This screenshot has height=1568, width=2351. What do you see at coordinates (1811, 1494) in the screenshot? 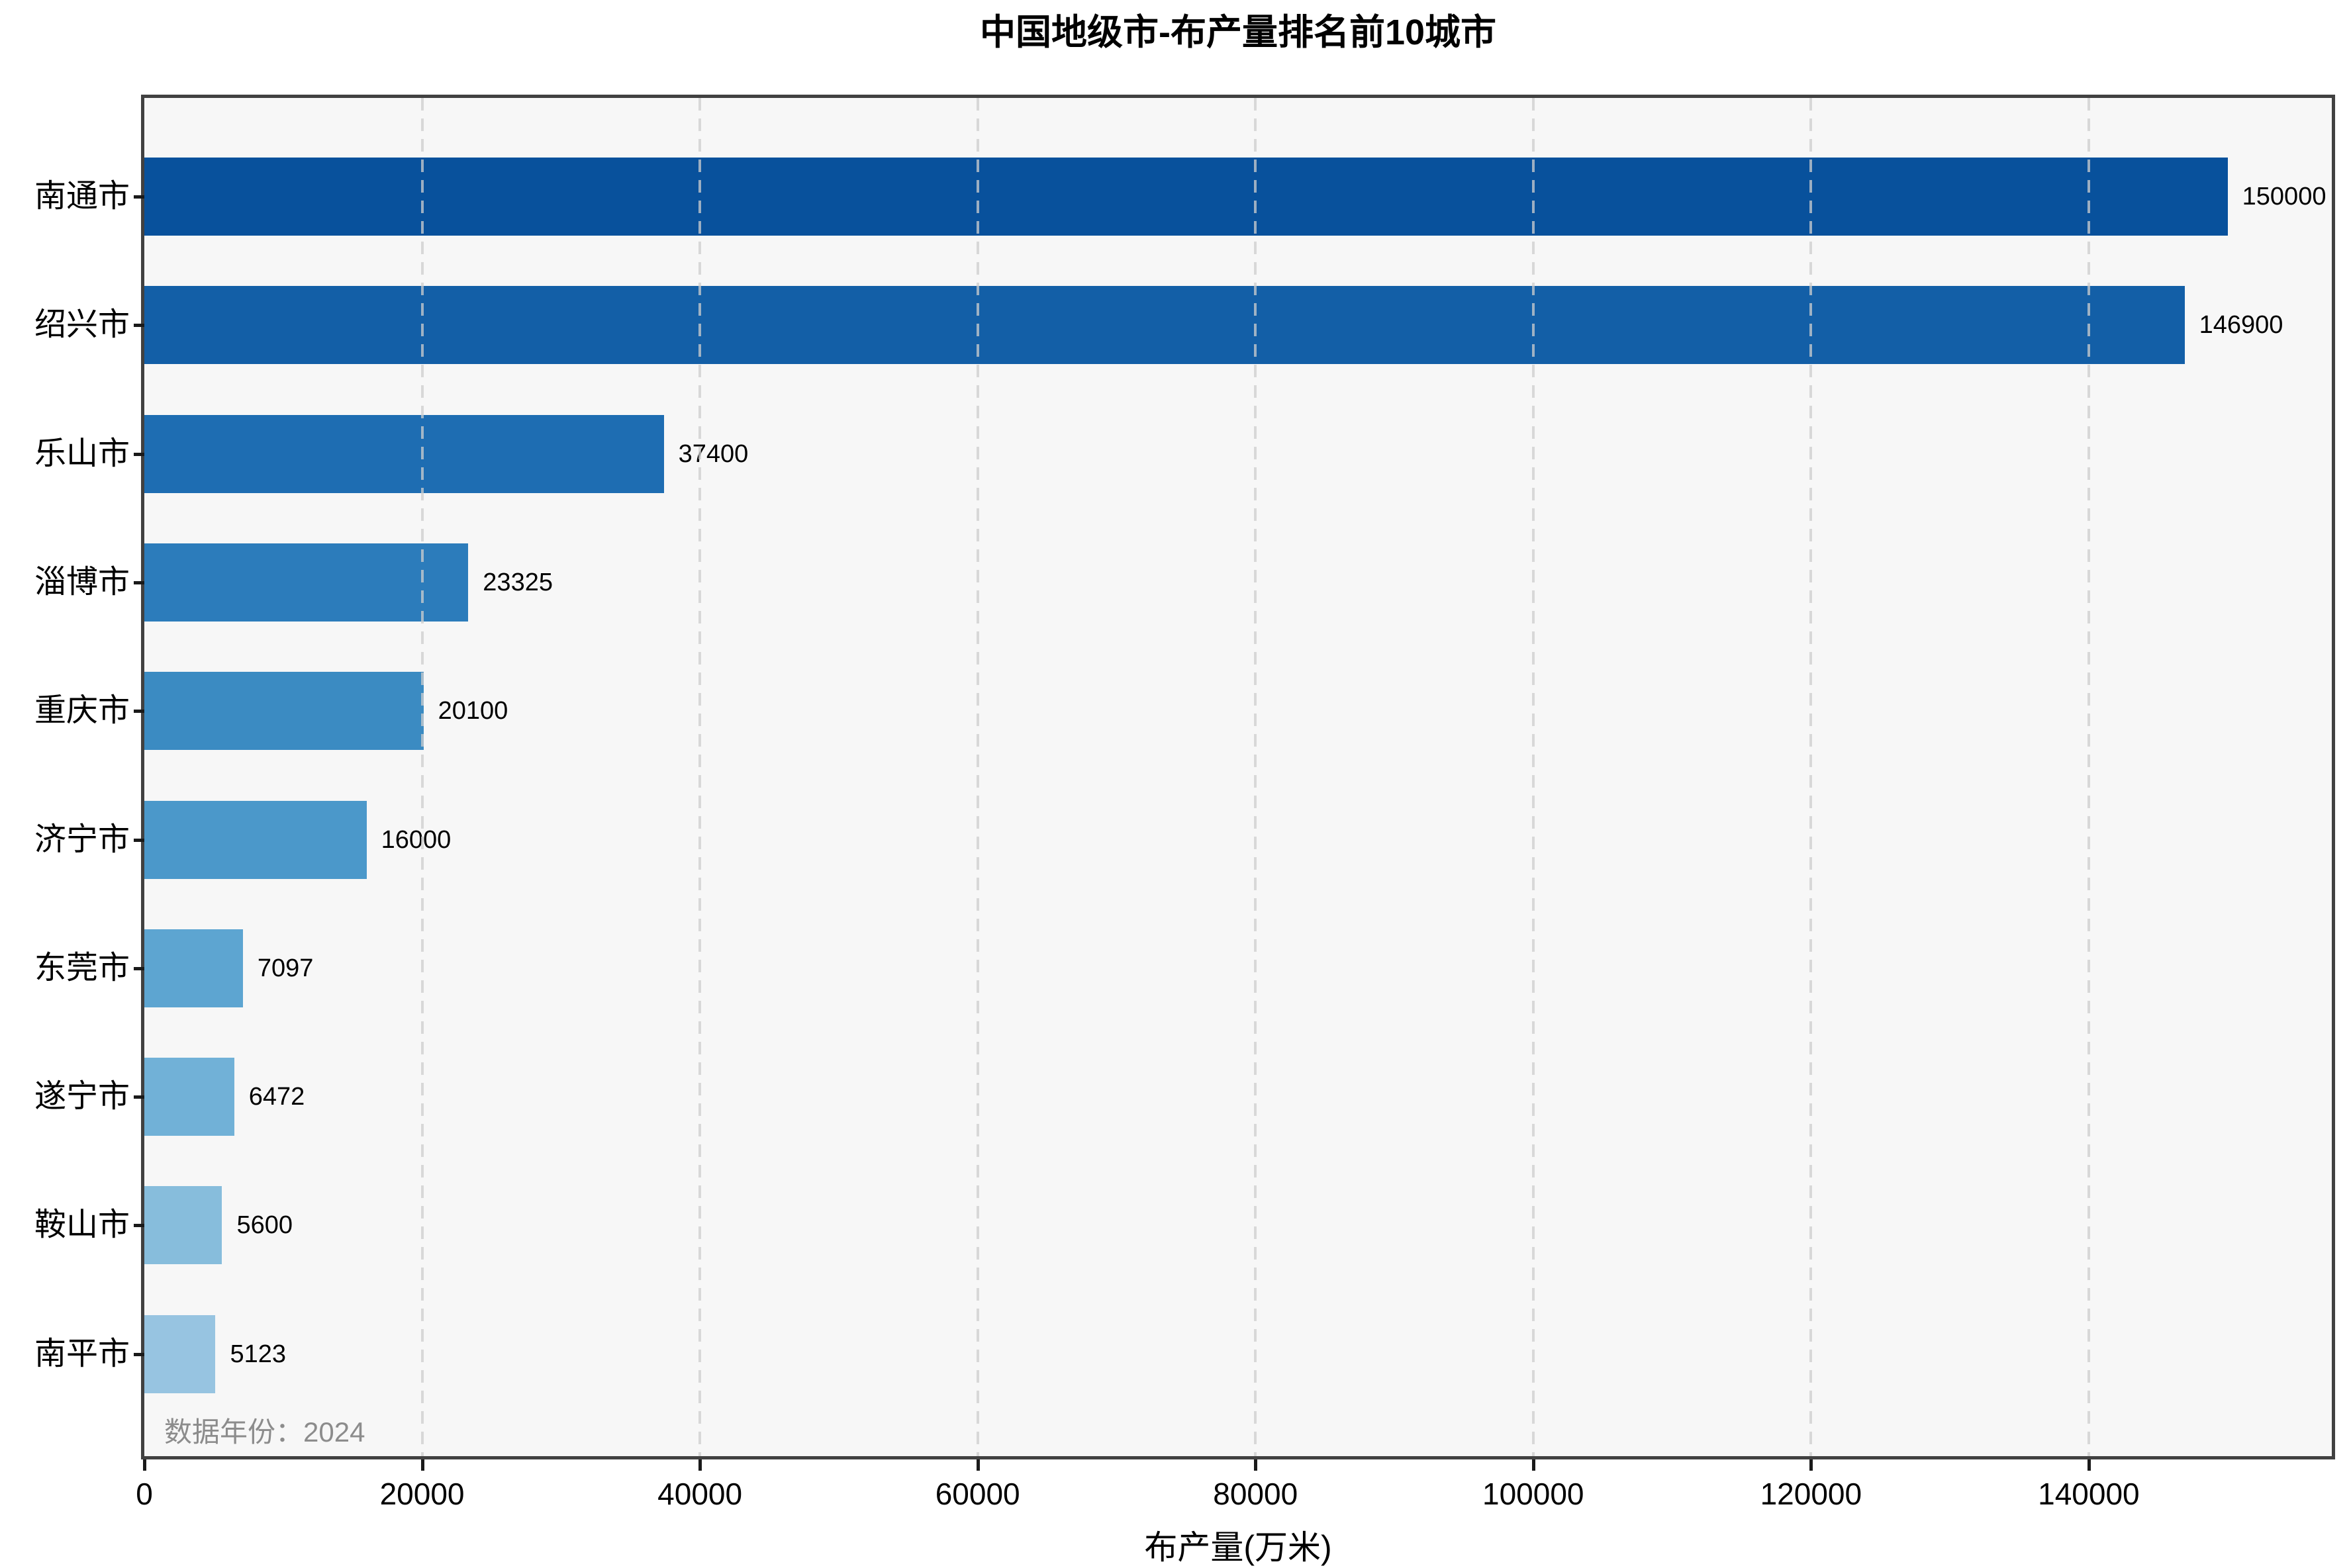
I see `x-tick-label: 120000` at bounding box center [1811, 1494].